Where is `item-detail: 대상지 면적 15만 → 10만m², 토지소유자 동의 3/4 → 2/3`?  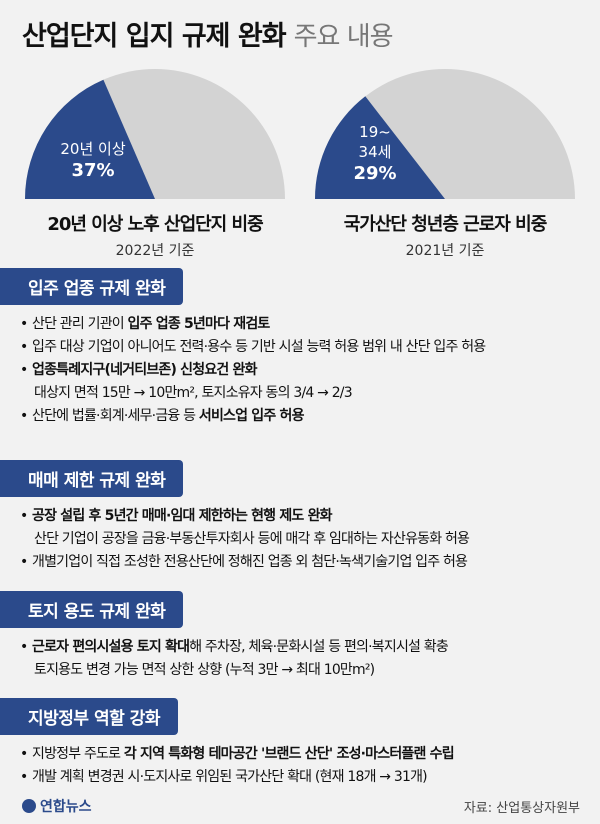
item-detail: 대상지 면적 15만 → 10만m², 토지소유자 동의 3/4 → 2/3 is located at coordinates (193, 393).